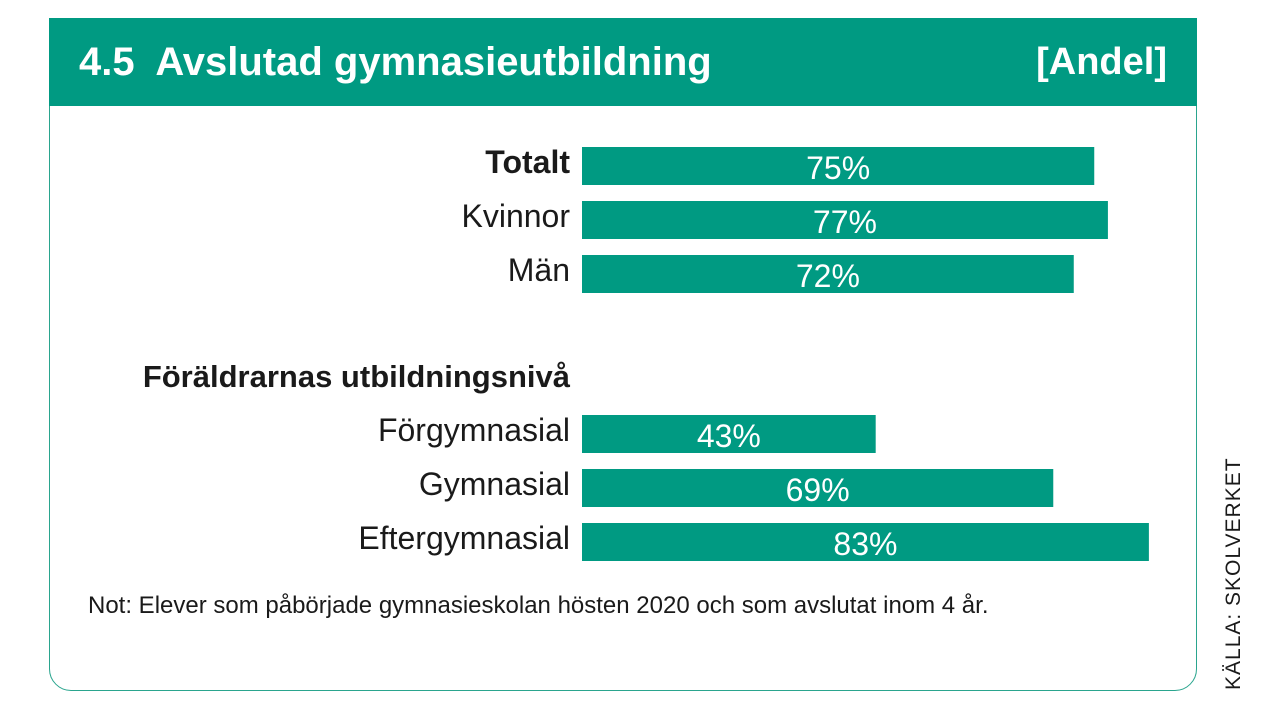 Image resolution: width=1280 pixels, height=720 pixels. I want to click on category-label: Eftergymnasial, so click(464, 538).